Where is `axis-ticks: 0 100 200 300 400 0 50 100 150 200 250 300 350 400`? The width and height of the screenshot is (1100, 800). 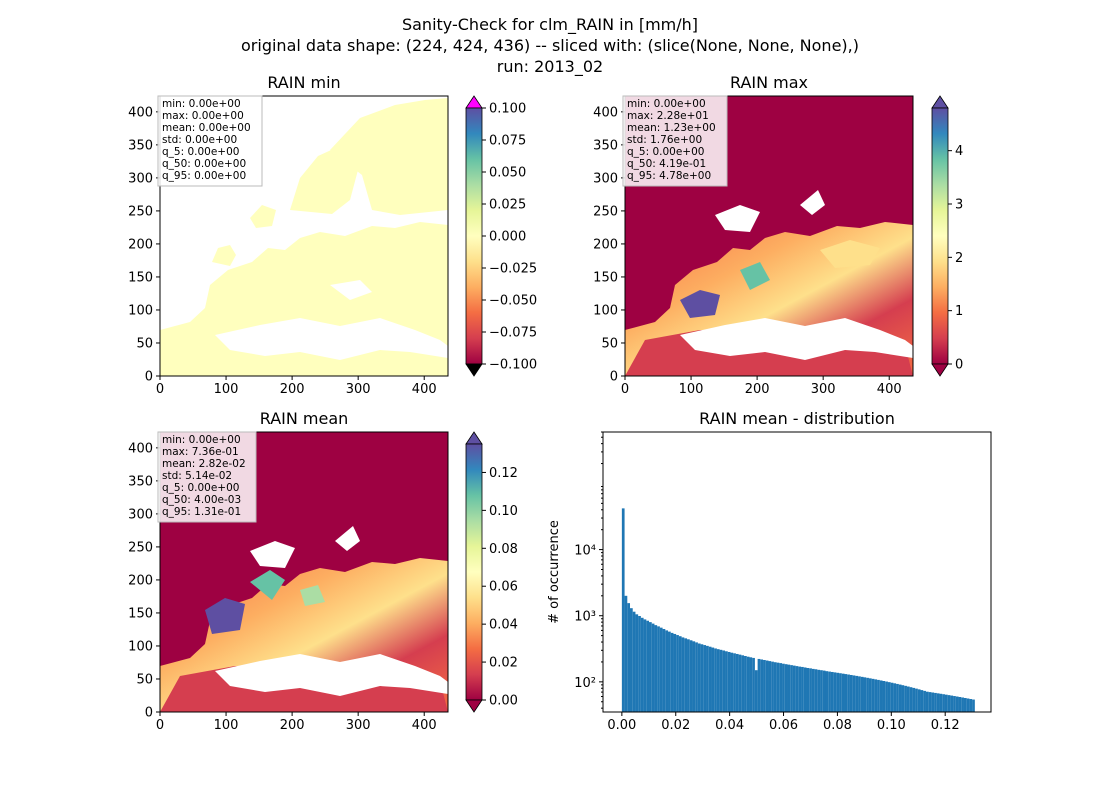
axis-ticks: 0 100 200 300 400 0 50 100 150 200 250 300 350 400 is located at coordinates (282, 251).